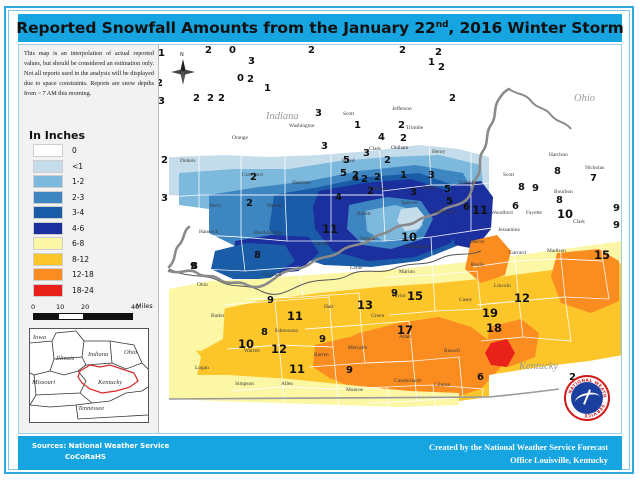 The image size is (640, 480). What do you see at coordinates (368, 239) in the screenshot?
I see `county-label: Nelson` at bounding box center [368, 239].